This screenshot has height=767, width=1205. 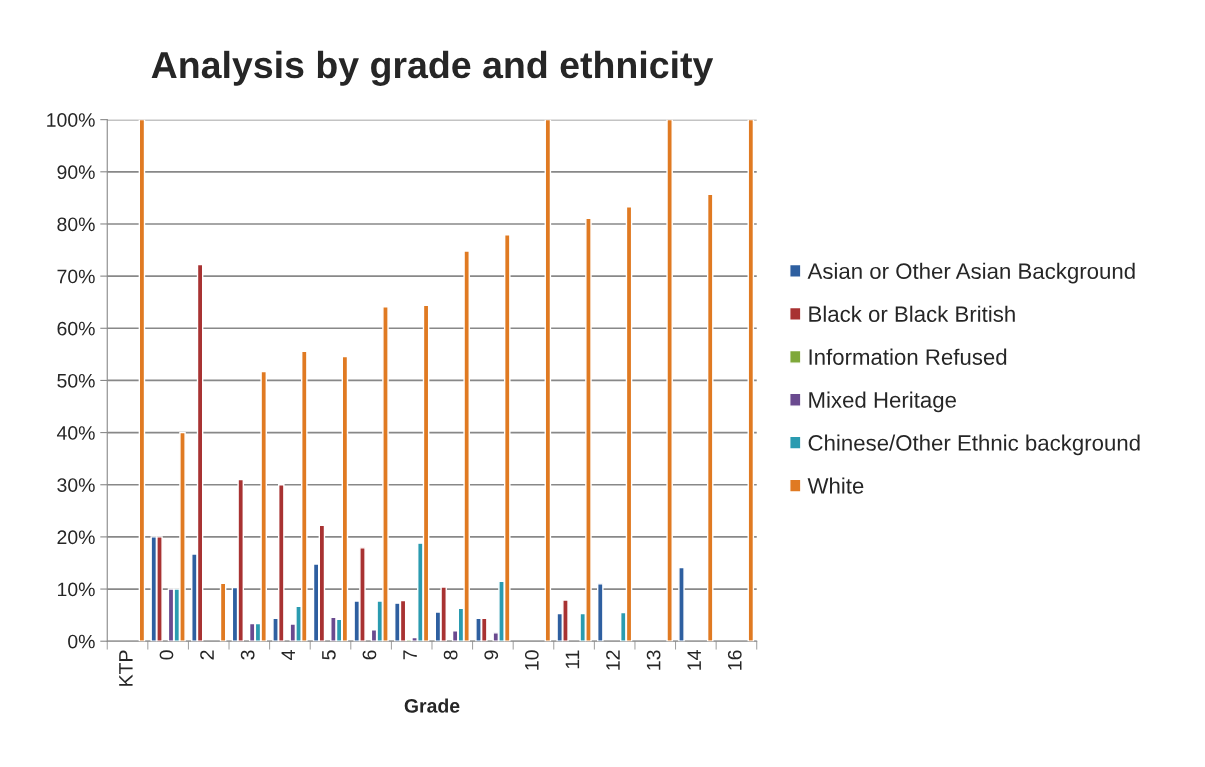 I want to click on x-tick-label: 8, so click(x=450, y=655).